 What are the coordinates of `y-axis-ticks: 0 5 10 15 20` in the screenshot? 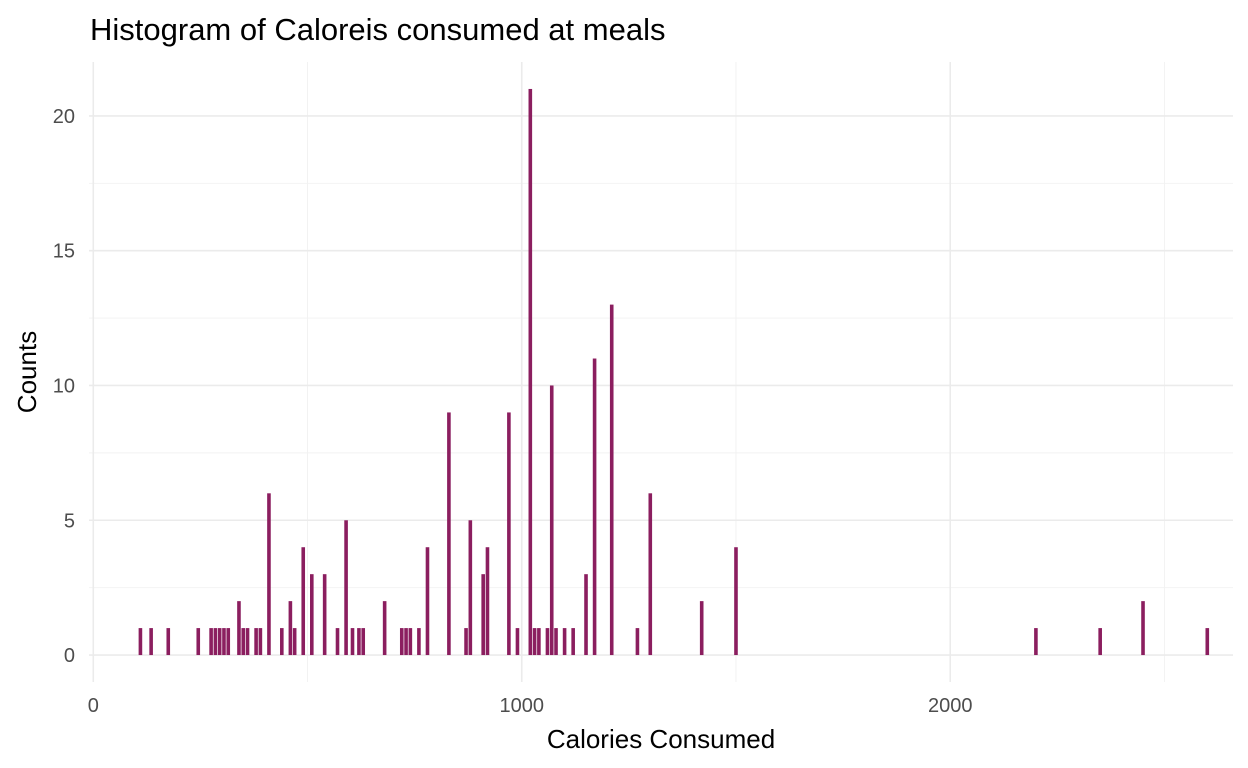 It's located at (64, 386).